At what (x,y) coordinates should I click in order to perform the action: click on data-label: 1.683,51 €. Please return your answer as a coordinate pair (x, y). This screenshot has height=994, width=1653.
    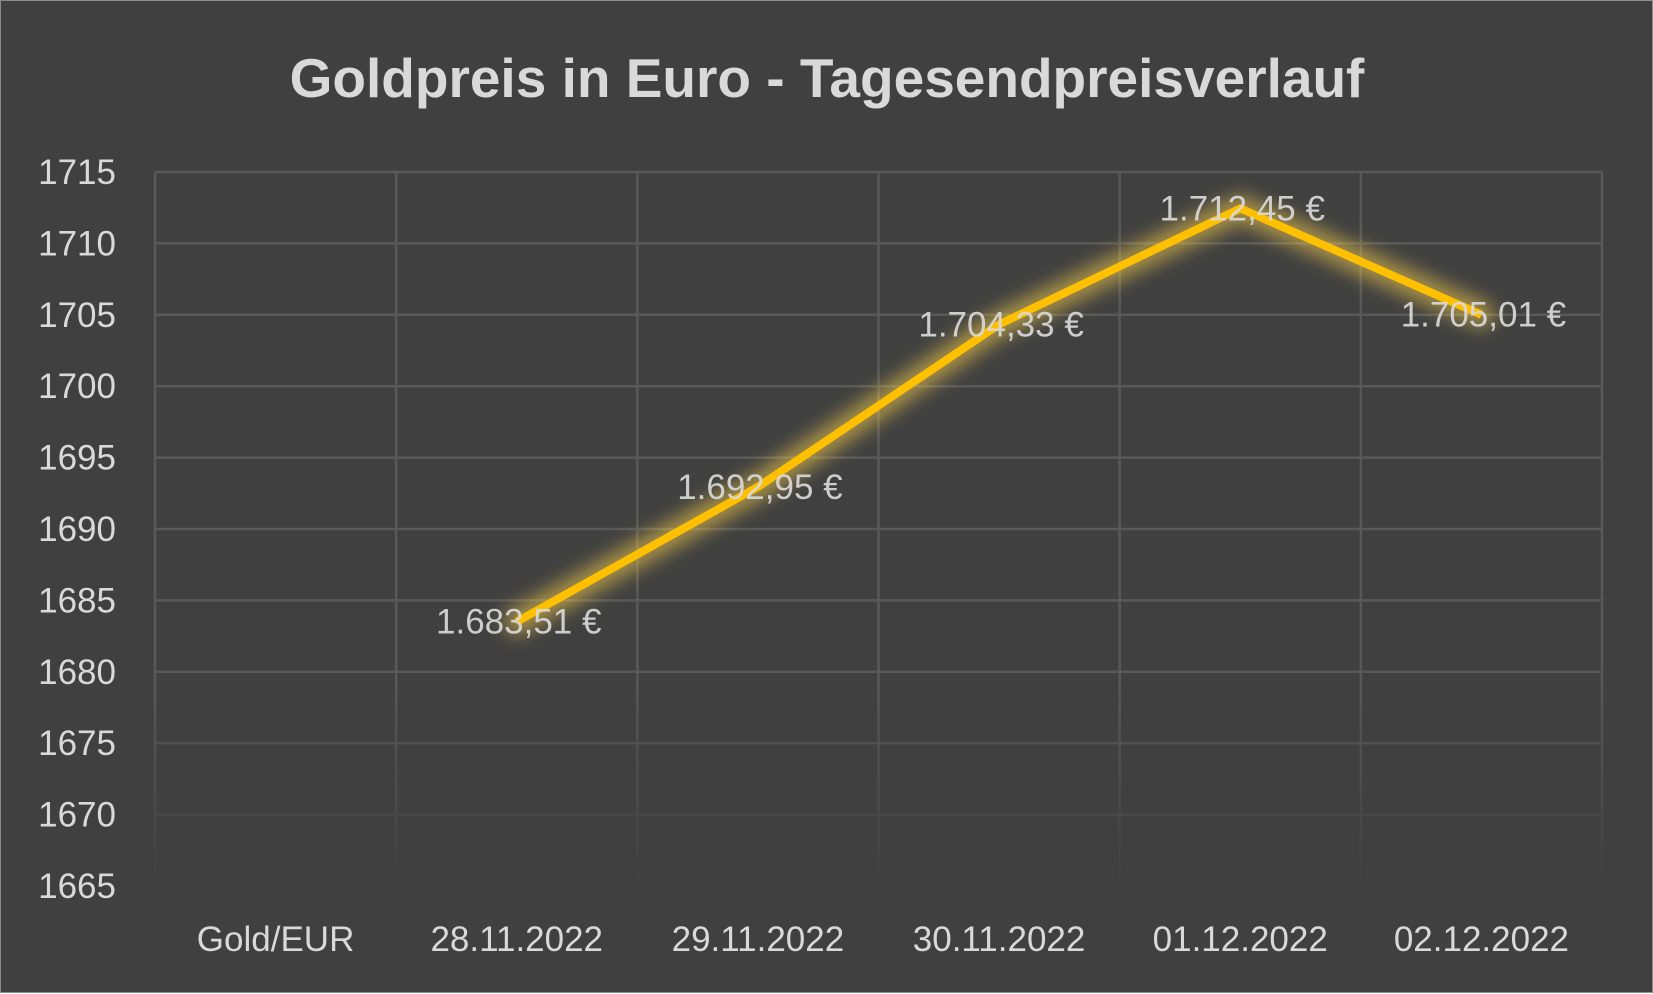
    Looking at the image, I should click on (518, 622).